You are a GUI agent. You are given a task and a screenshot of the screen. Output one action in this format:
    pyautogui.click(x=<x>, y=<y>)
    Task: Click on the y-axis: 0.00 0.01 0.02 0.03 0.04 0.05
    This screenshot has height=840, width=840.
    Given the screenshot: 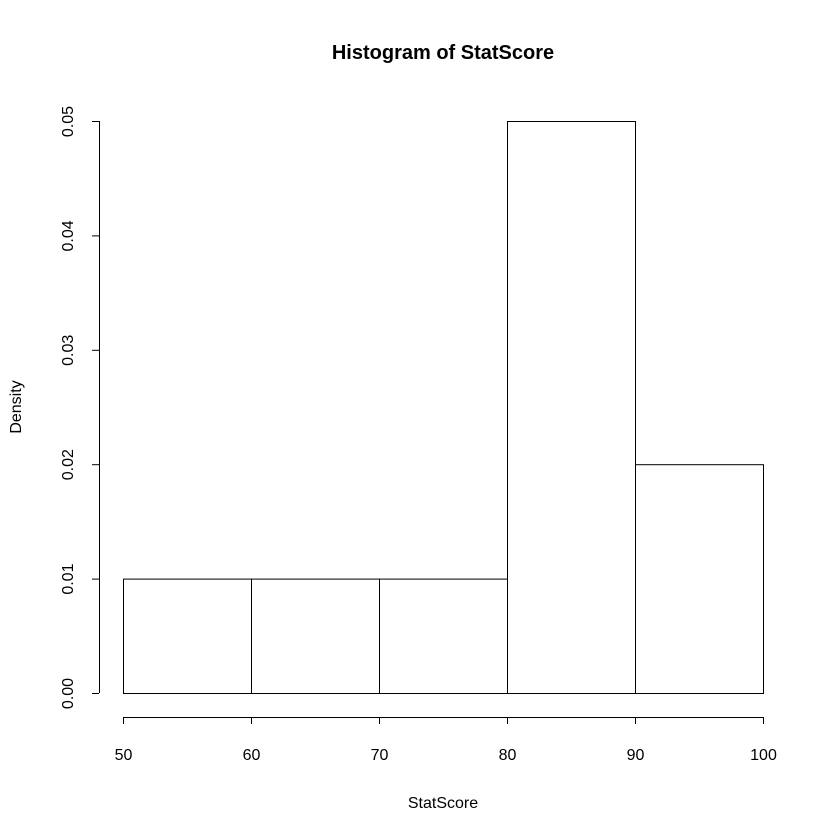 What is the action you would take?
    pyautogui.click(x=80, y=407)
    